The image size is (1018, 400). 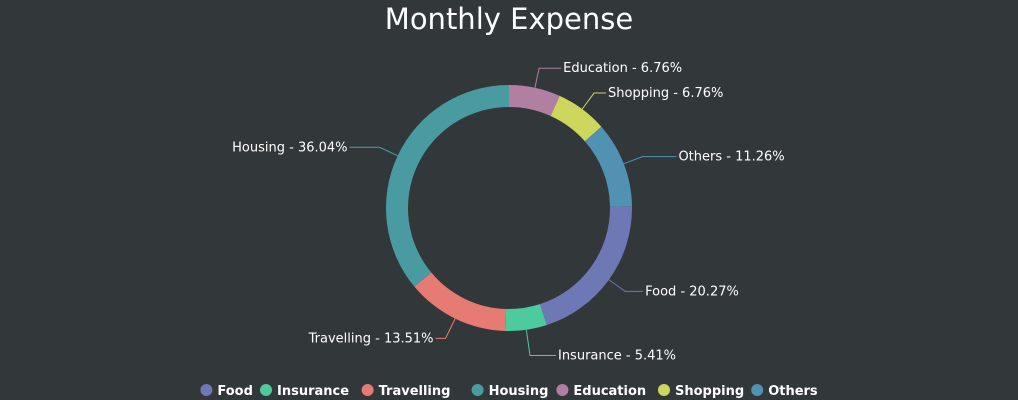 I want to click on legend-item-food: Food, so click(x=226, y=391).